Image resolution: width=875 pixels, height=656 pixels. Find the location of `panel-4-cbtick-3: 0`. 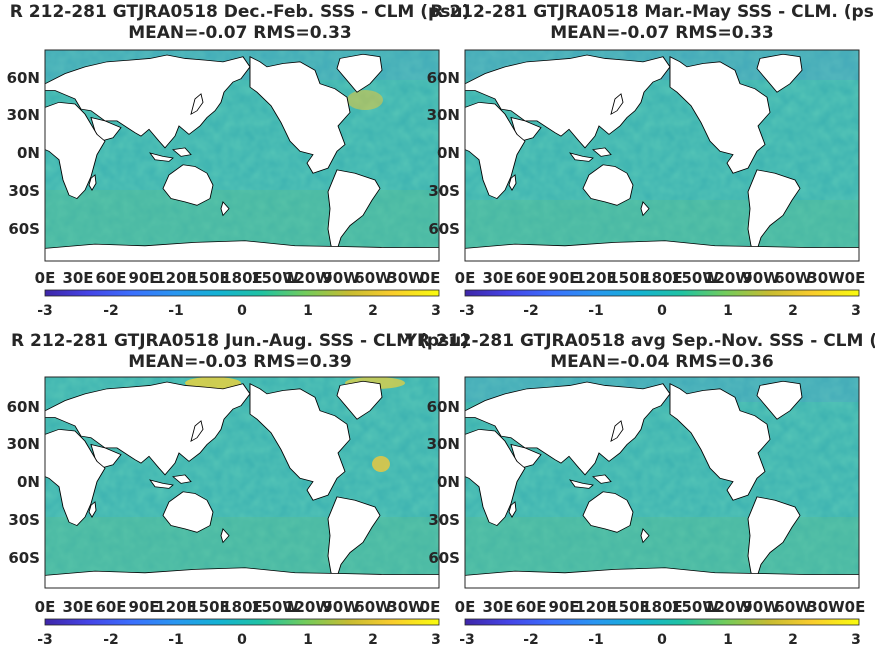

panel-4-cbtick-3: 0 is located at coordinates (662, 640).